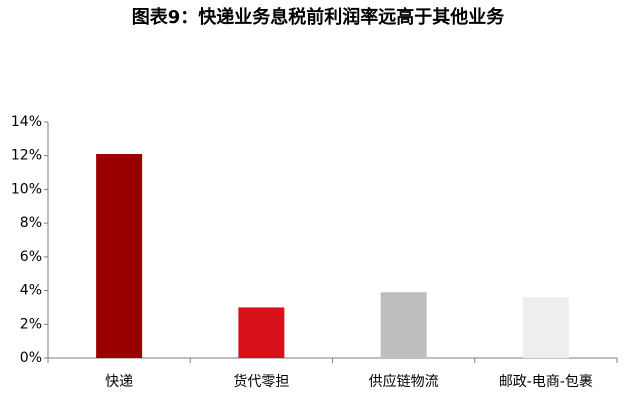  What do you see at coordinates (31, 358) in the screenshot?
I see `y-tick-label: 0%` at bounding box center [31, 358].